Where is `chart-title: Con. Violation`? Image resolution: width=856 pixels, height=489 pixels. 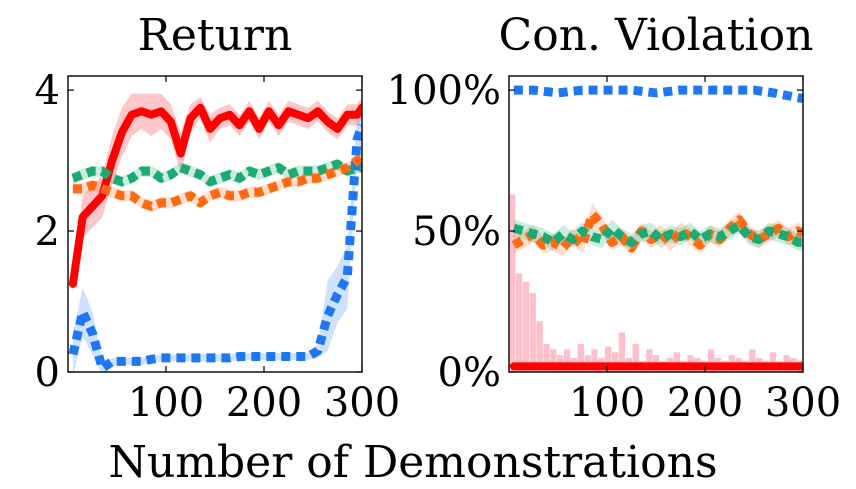
chart-title: Con. Violation is located at coordinates (656, 35).